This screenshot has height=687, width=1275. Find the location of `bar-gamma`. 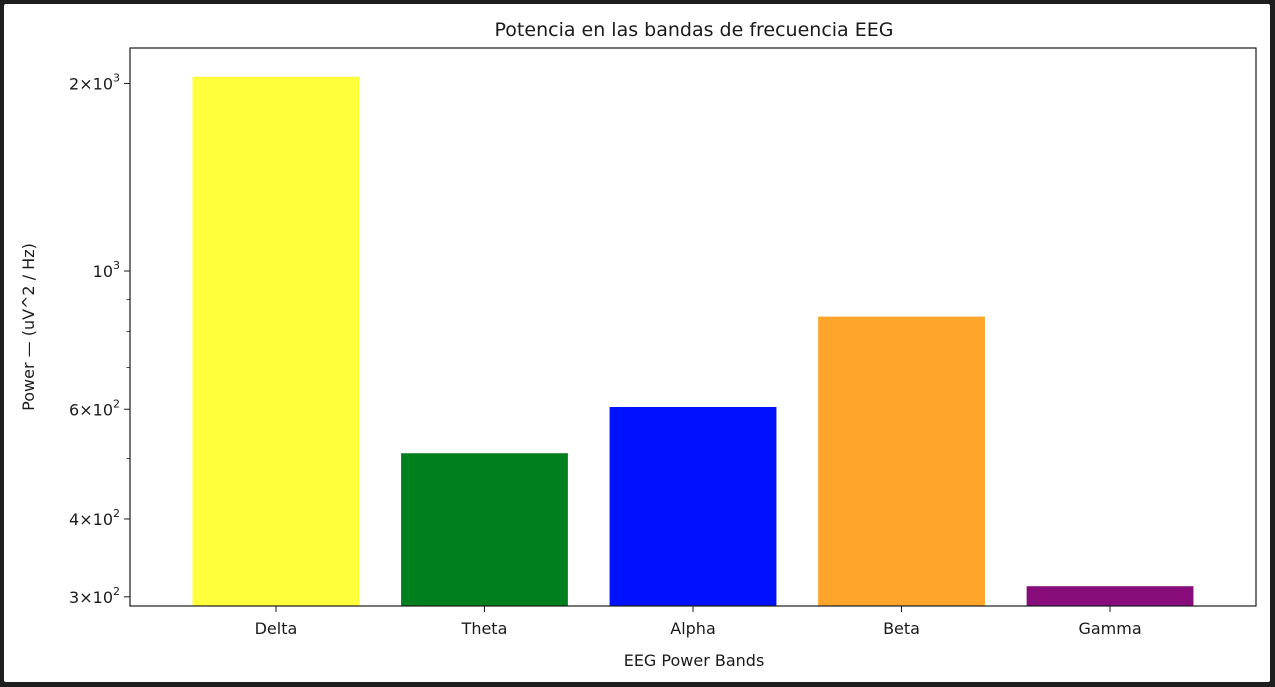

bar-gamma is located at coordinates (1110, 596).